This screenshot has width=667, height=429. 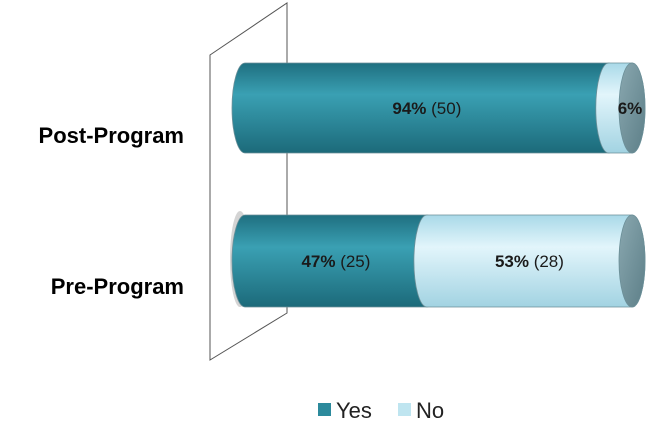 I want to click on bar-end-cap-post-program, so click(x=632, y=108).